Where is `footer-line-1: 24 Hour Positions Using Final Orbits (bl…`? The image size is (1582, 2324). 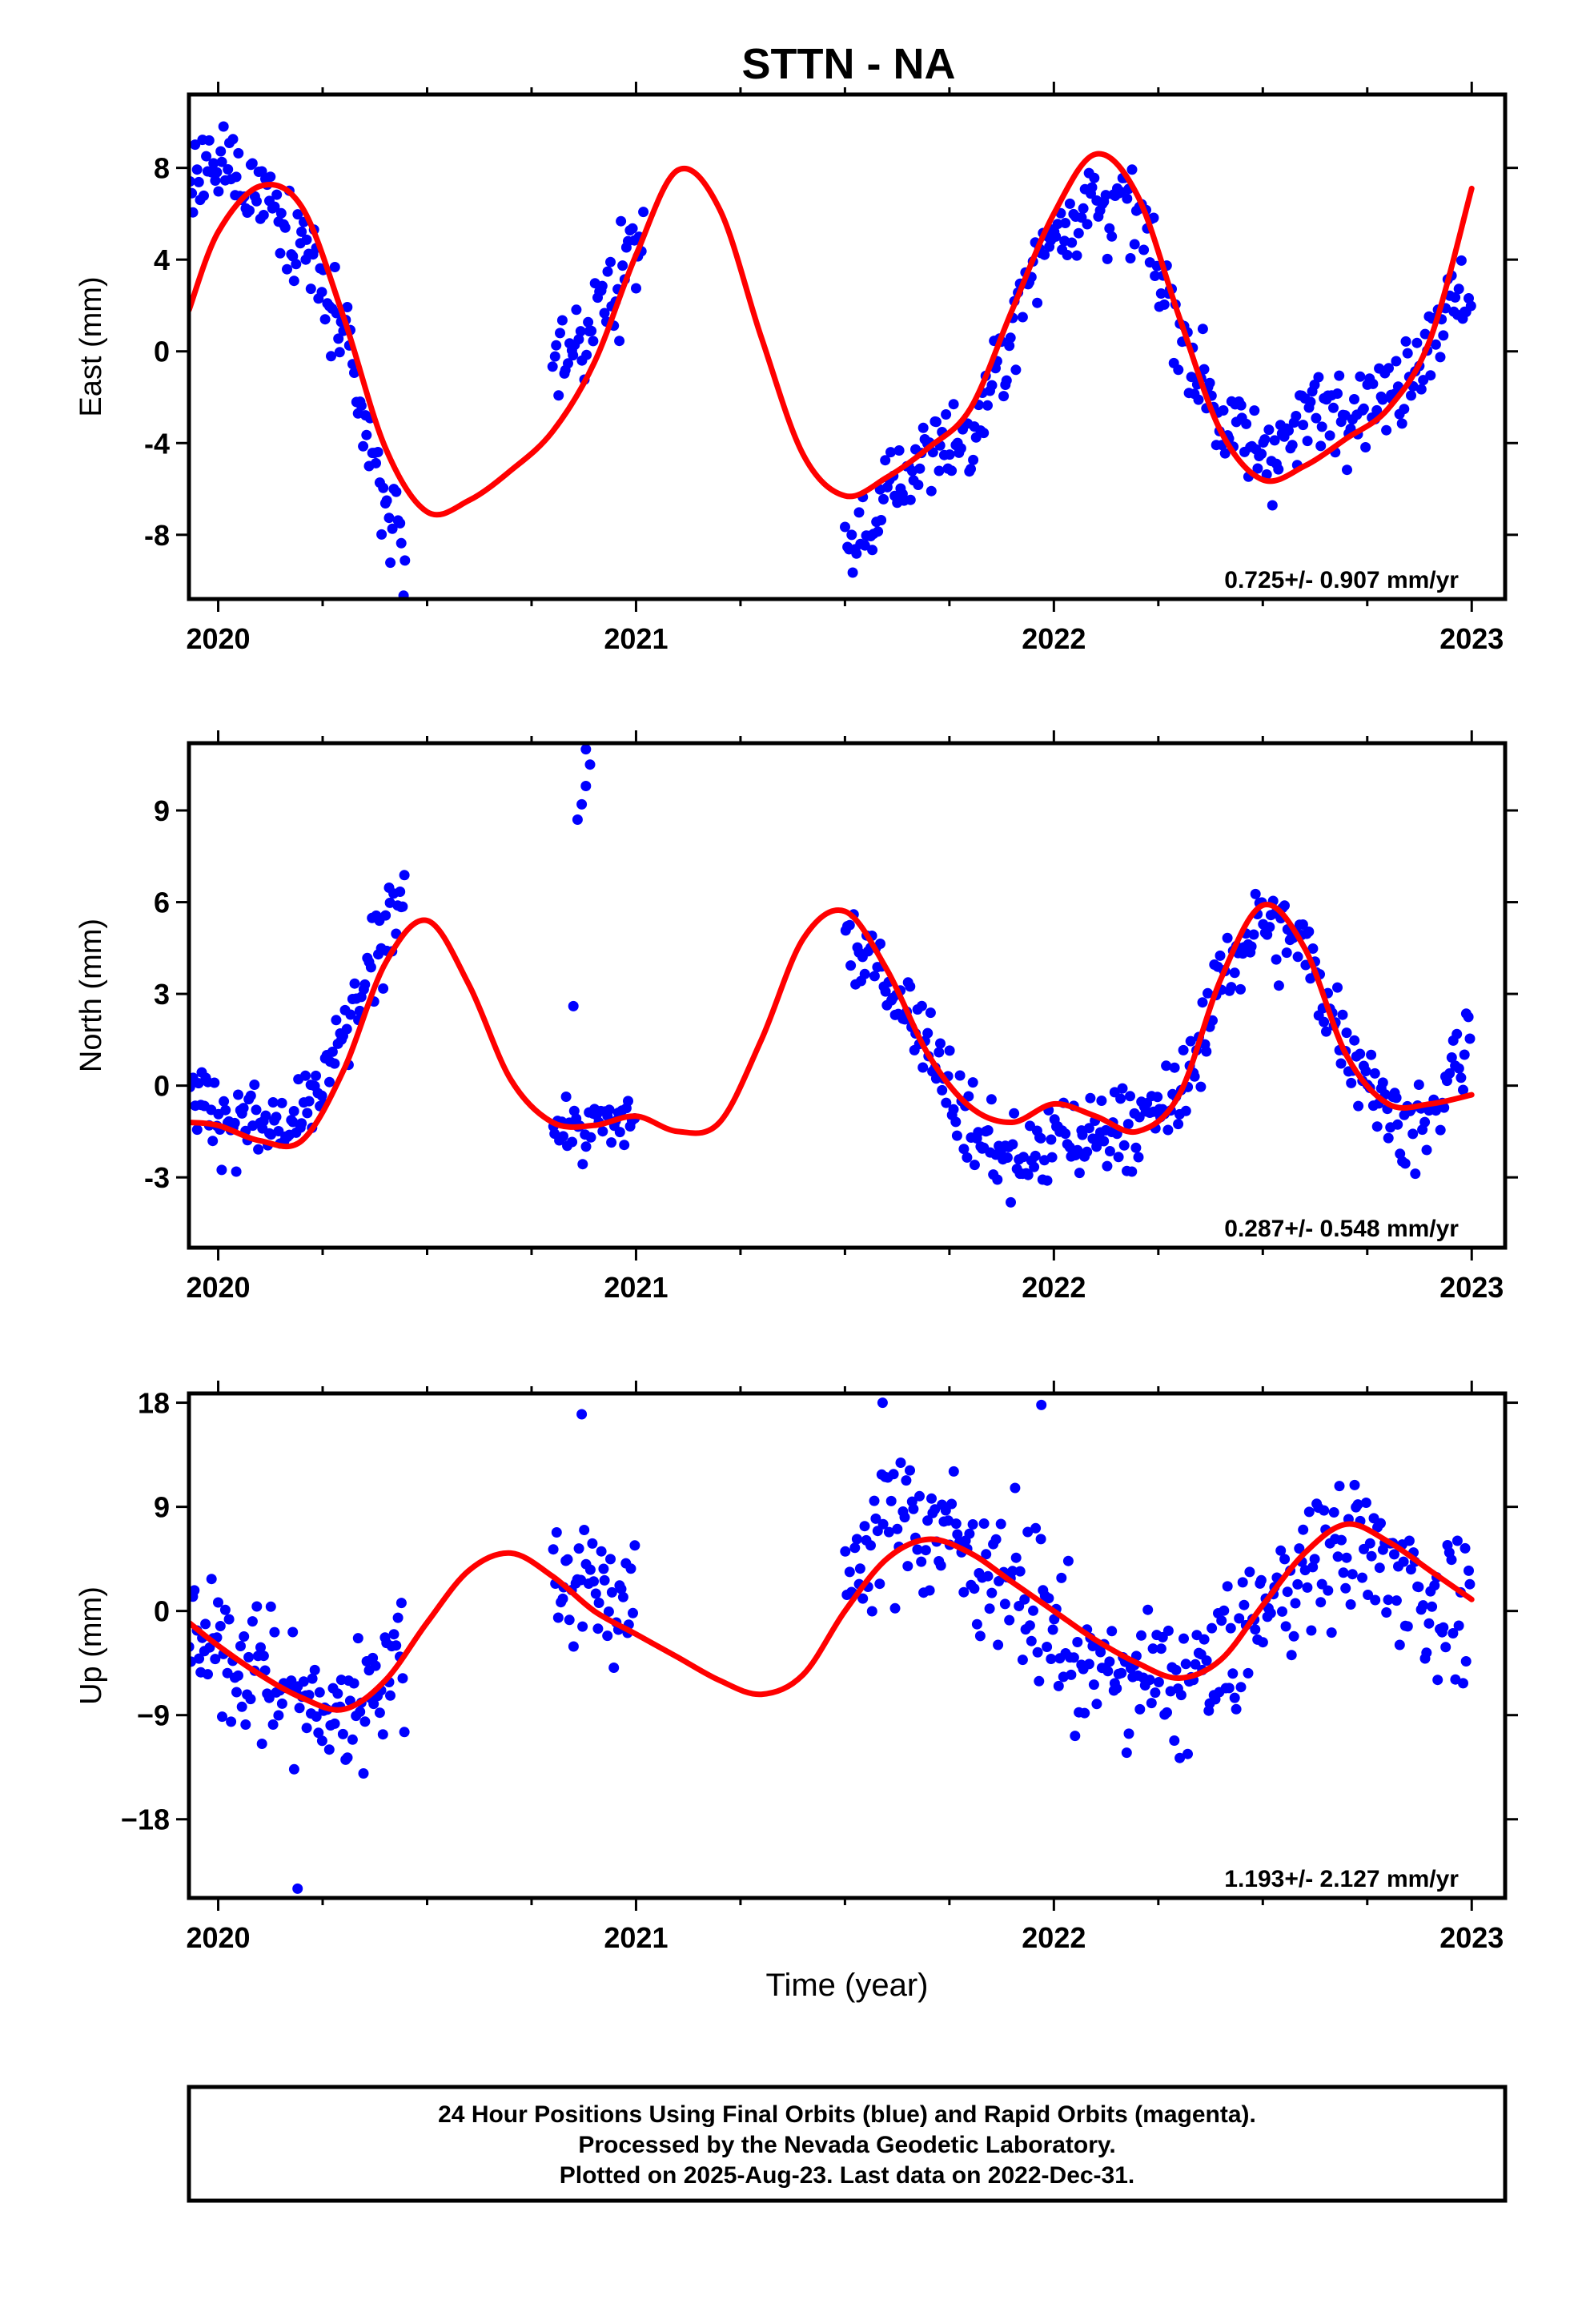
footer-line-1: 24 Hour Positions Using Final Orbits (bl… is located at coordinates (847, 2114).